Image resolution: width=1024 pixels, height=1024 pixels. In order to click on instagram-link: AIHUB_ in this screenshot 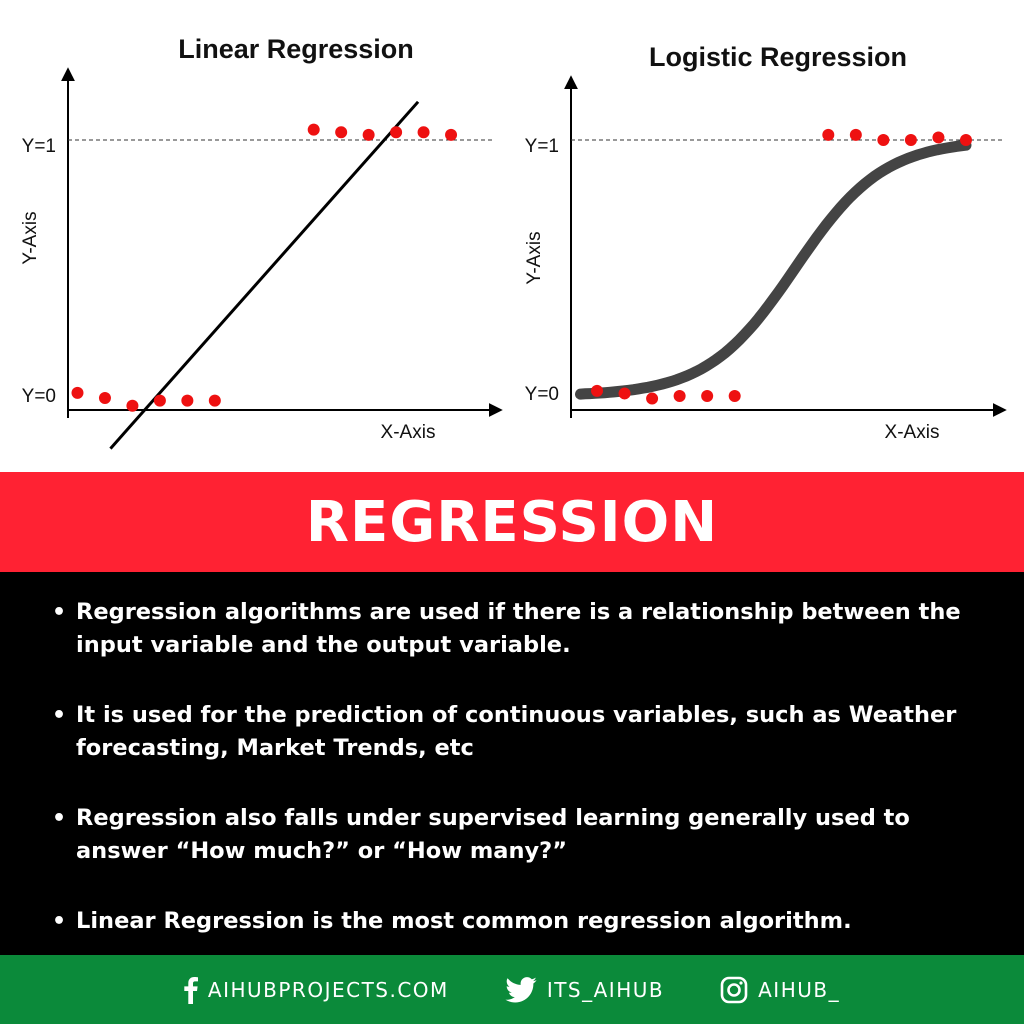, I will do `click(780, 990)`.